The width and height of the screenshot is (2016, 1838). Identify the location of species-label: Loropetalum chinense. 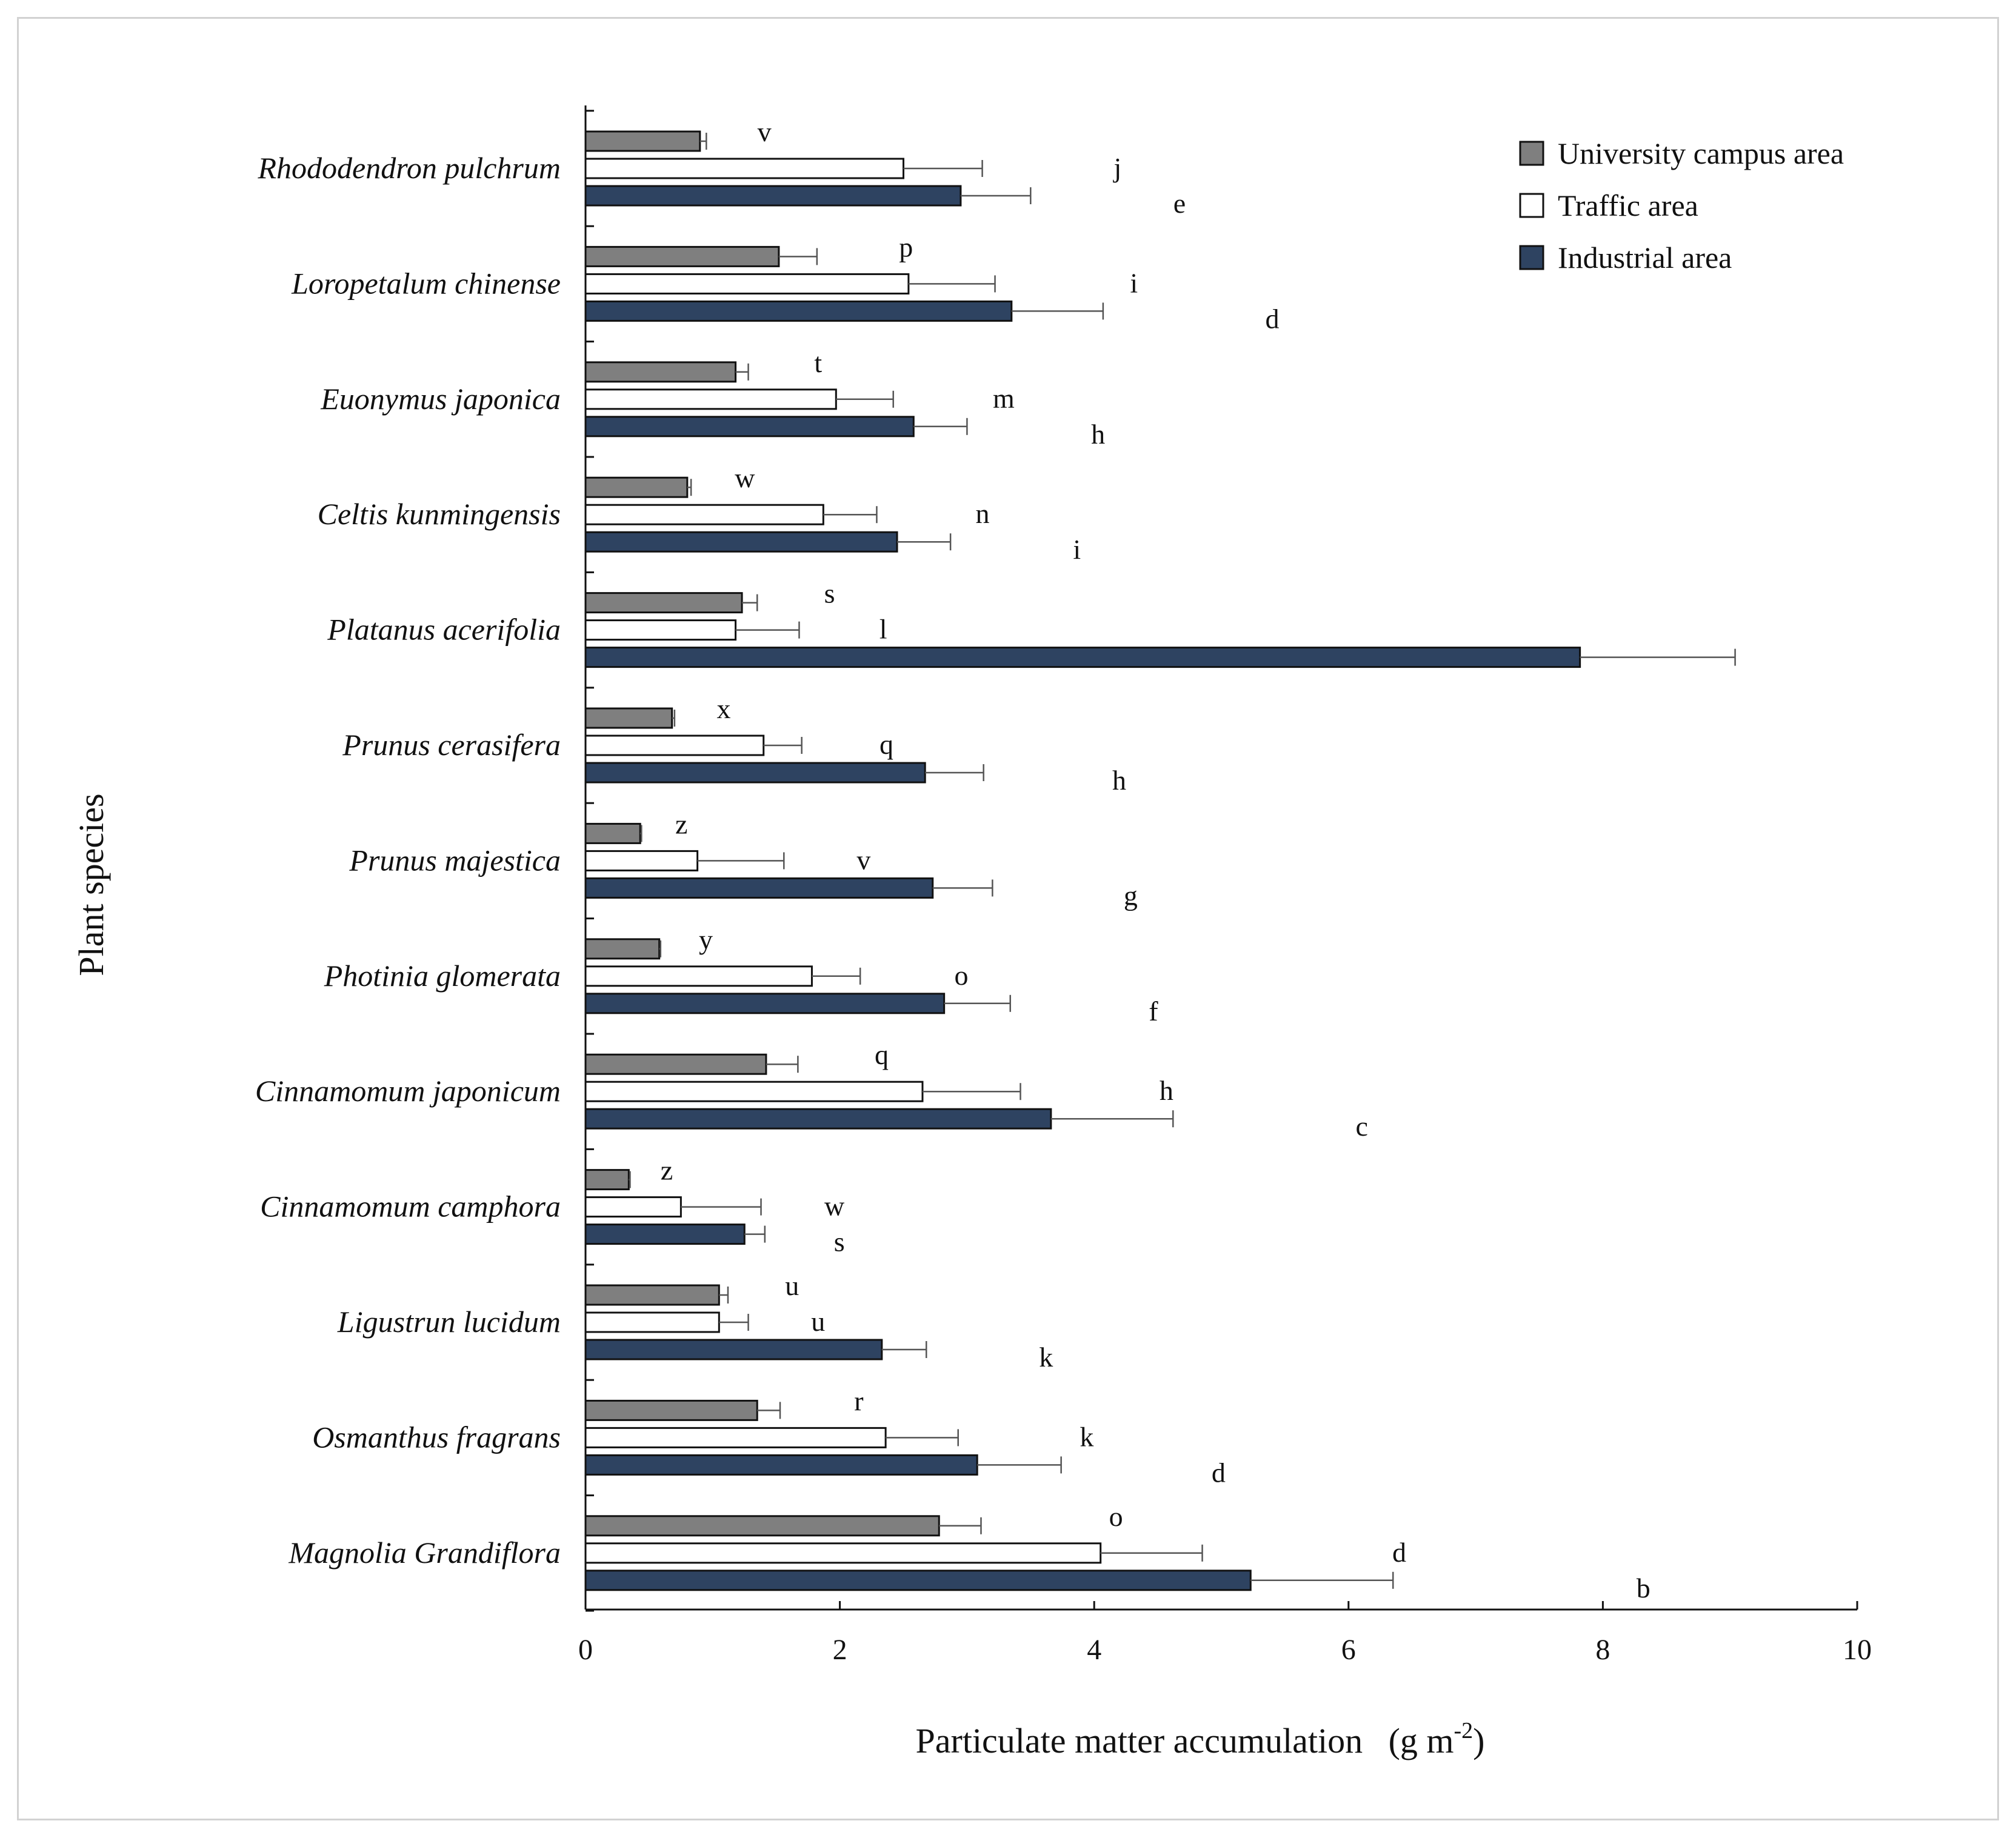
(426, 283).